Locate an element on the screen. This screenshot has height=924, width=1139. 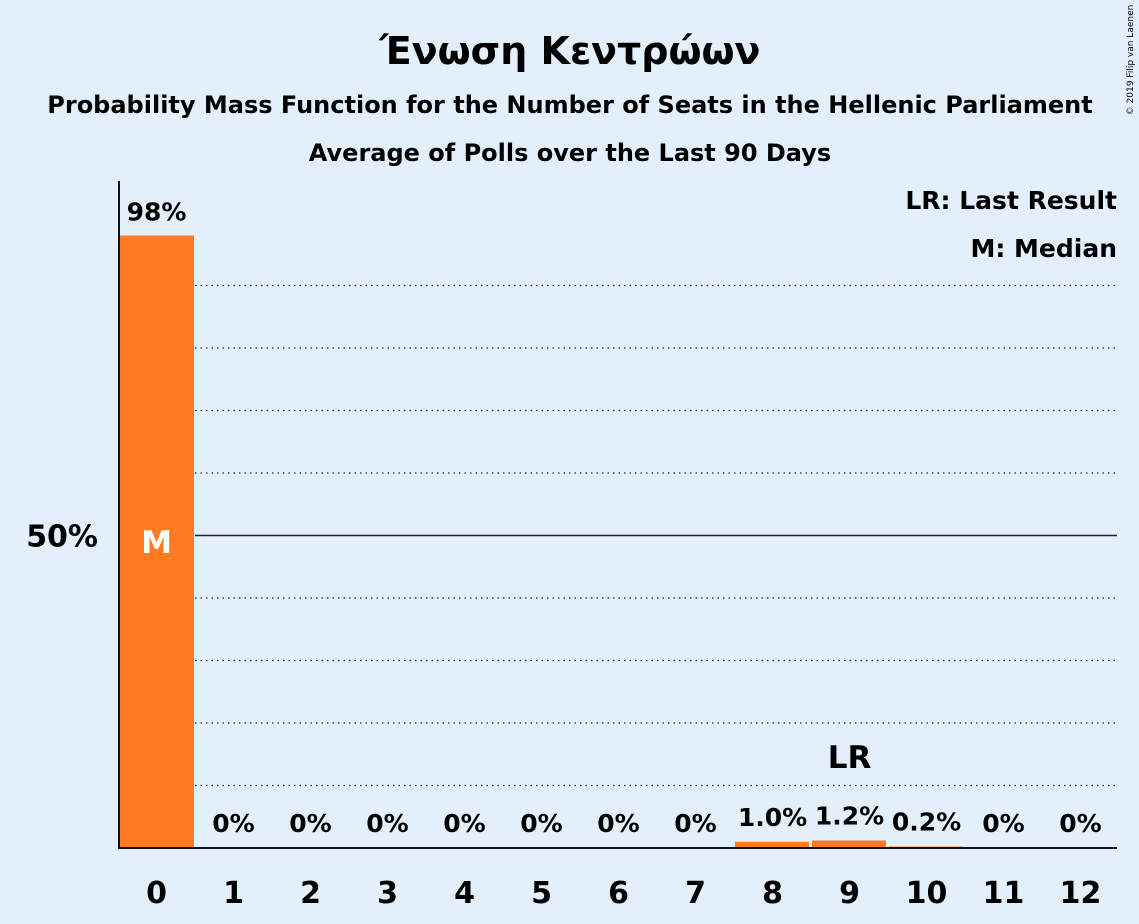
median-marker: M is located at coordinates (156, 543).